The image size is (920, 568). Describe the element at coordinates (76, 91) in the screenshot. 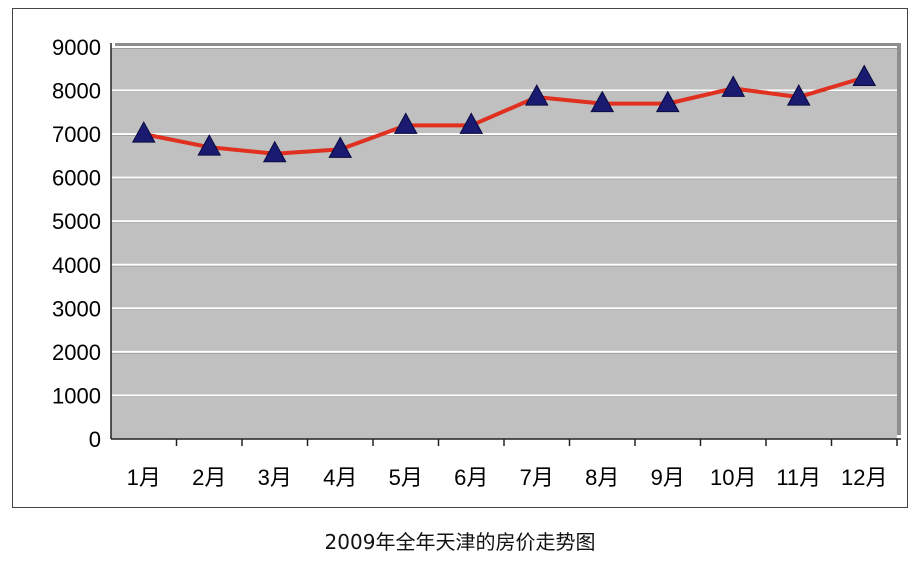

I see `y-tick-label: 8000` at that location.